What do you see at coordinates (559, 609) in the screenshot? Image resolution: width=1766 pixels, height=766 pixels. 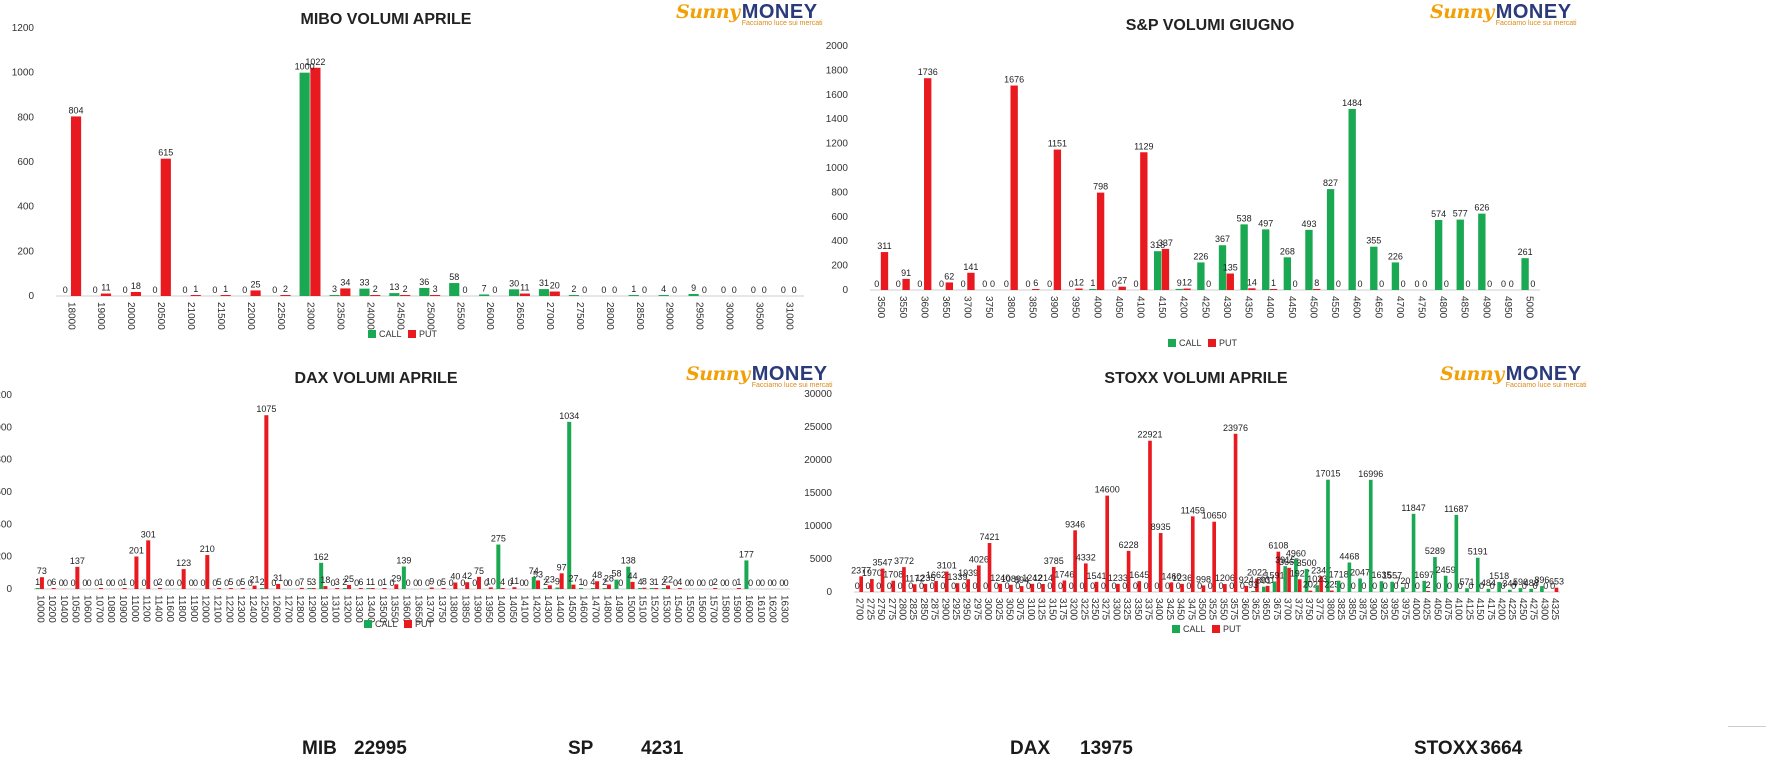 I see `x-tick-label: 14400` at bounding box center [559, 609].